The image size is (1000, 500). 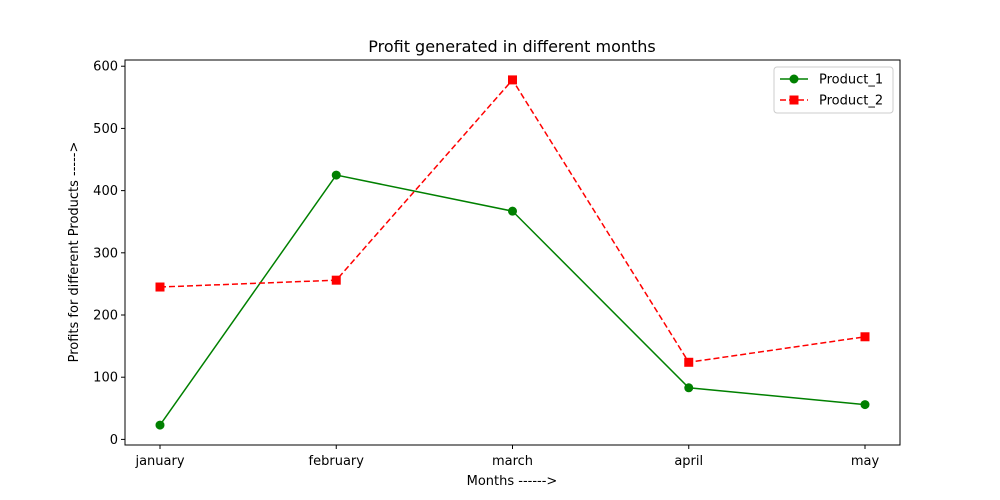 What do you see at coordinates (688, 461) in the screenshot?
I see `x-tick-label: april` at bounding box center [688, 461].